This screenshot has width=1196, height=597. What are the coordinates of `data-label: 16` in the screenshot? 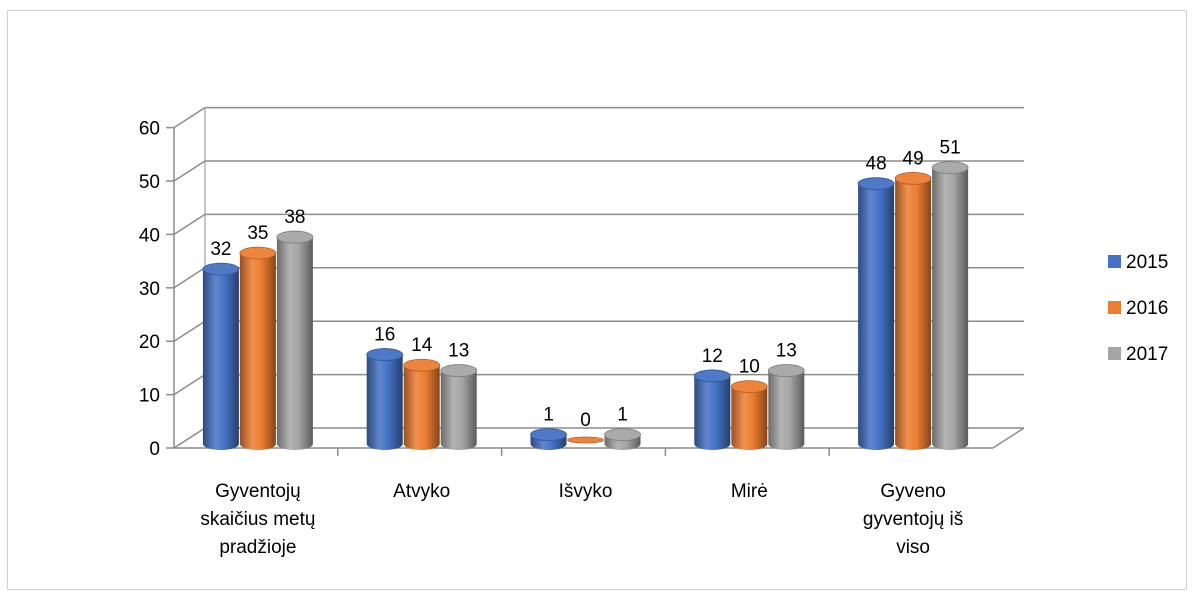 It's located at (384, 335).